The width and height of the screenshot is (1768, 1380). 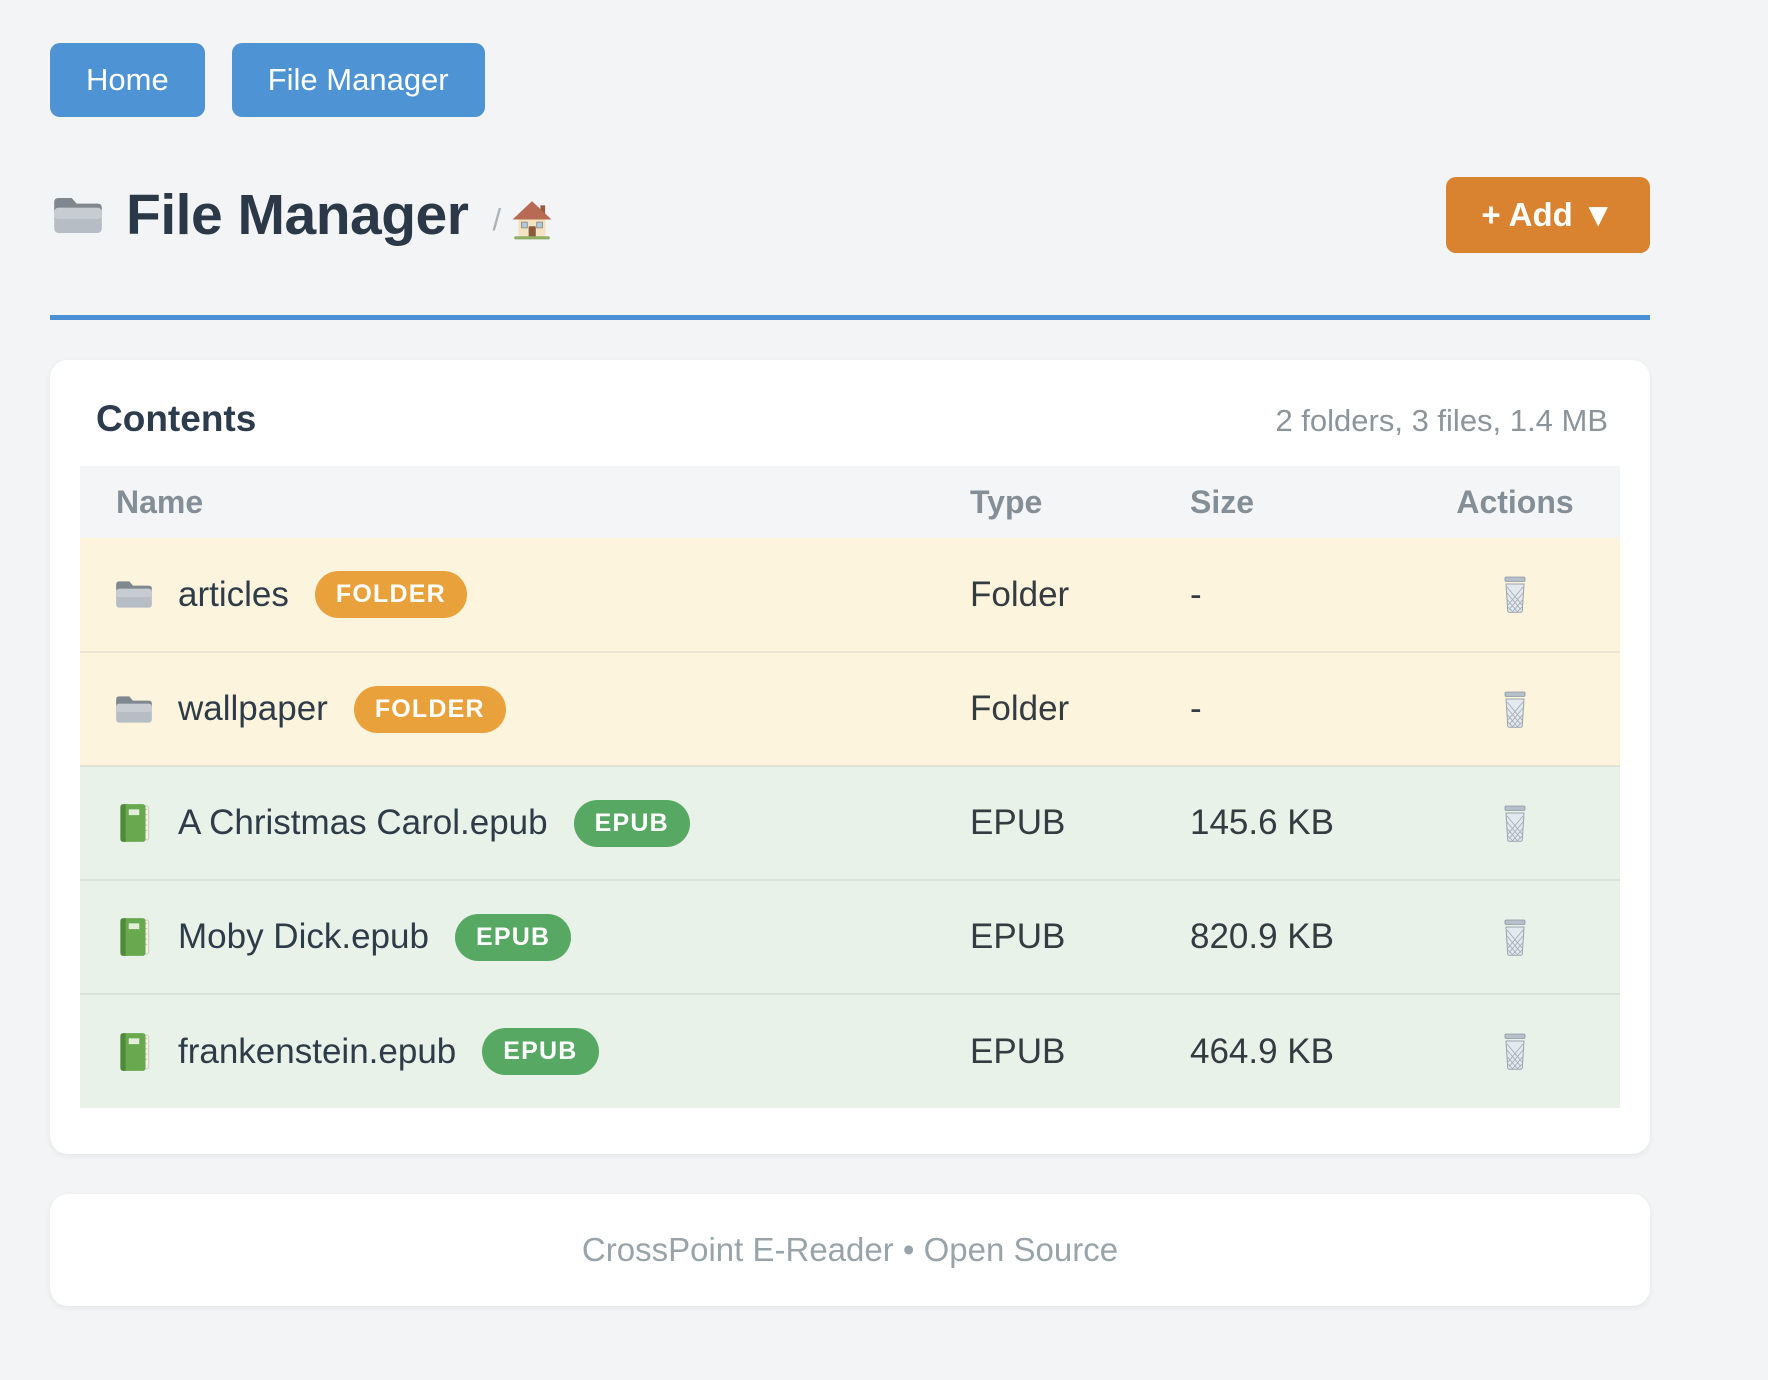 I want to click on footer-text: CrossPoint E-Reader • Open Source, so click(x=850, y=1249).